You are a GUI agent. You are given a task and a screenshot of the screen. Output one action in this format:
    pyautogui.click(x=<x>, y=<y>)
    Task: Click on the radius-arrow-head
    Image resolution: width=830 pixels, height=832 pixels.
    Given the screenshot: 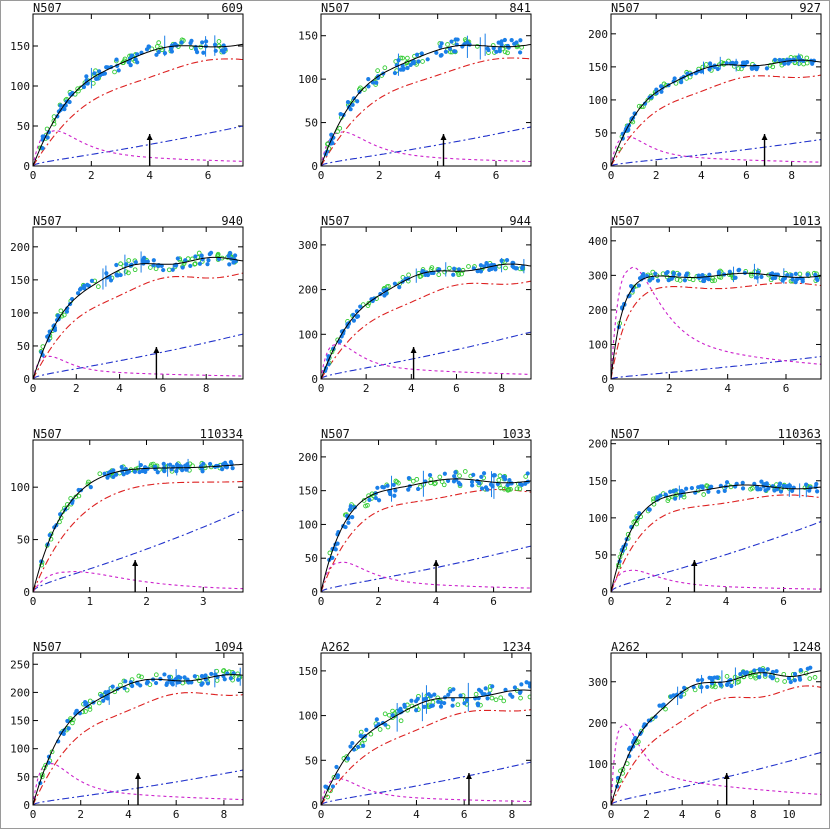 What is the action you would take?
    pyautogui.click(x=156, y=350)
    